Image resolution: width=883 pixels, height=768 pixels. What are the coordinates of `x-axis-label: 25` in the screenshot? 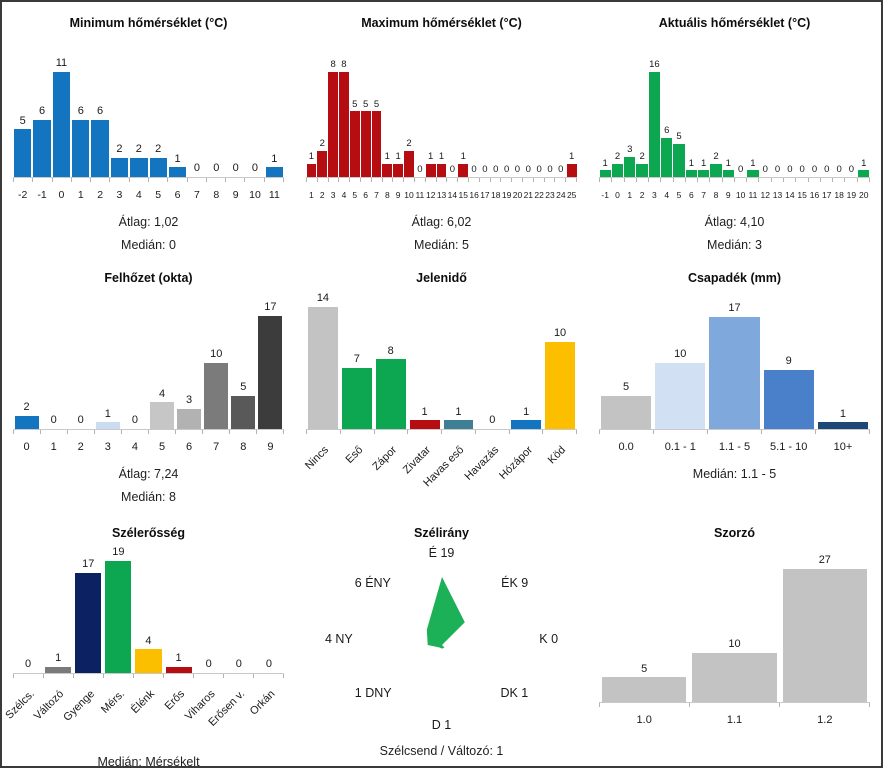 It's located at (571, 195).